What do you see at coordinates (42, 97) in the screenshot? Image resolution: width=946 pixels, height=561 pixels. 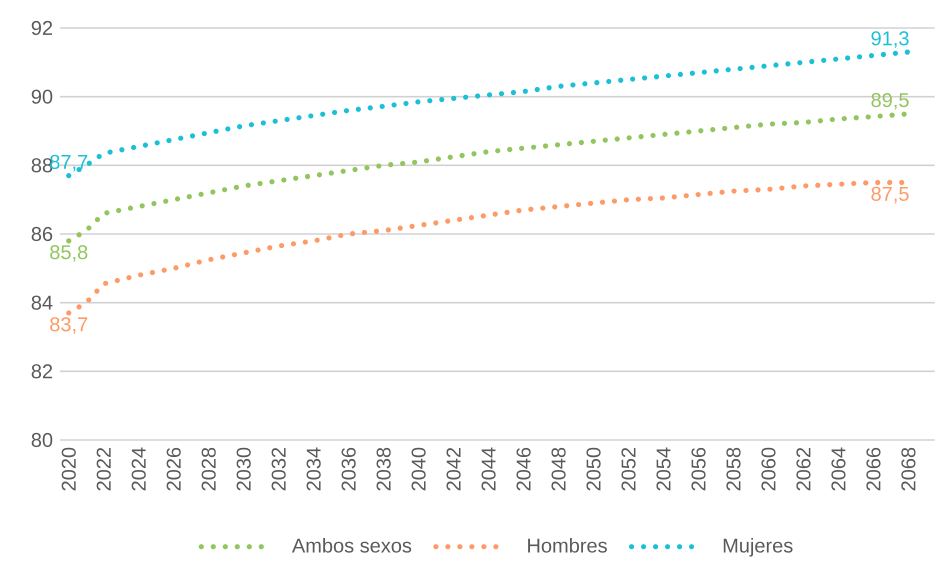 I see `y-tick-label: 90` at bounding box center [42, 97].